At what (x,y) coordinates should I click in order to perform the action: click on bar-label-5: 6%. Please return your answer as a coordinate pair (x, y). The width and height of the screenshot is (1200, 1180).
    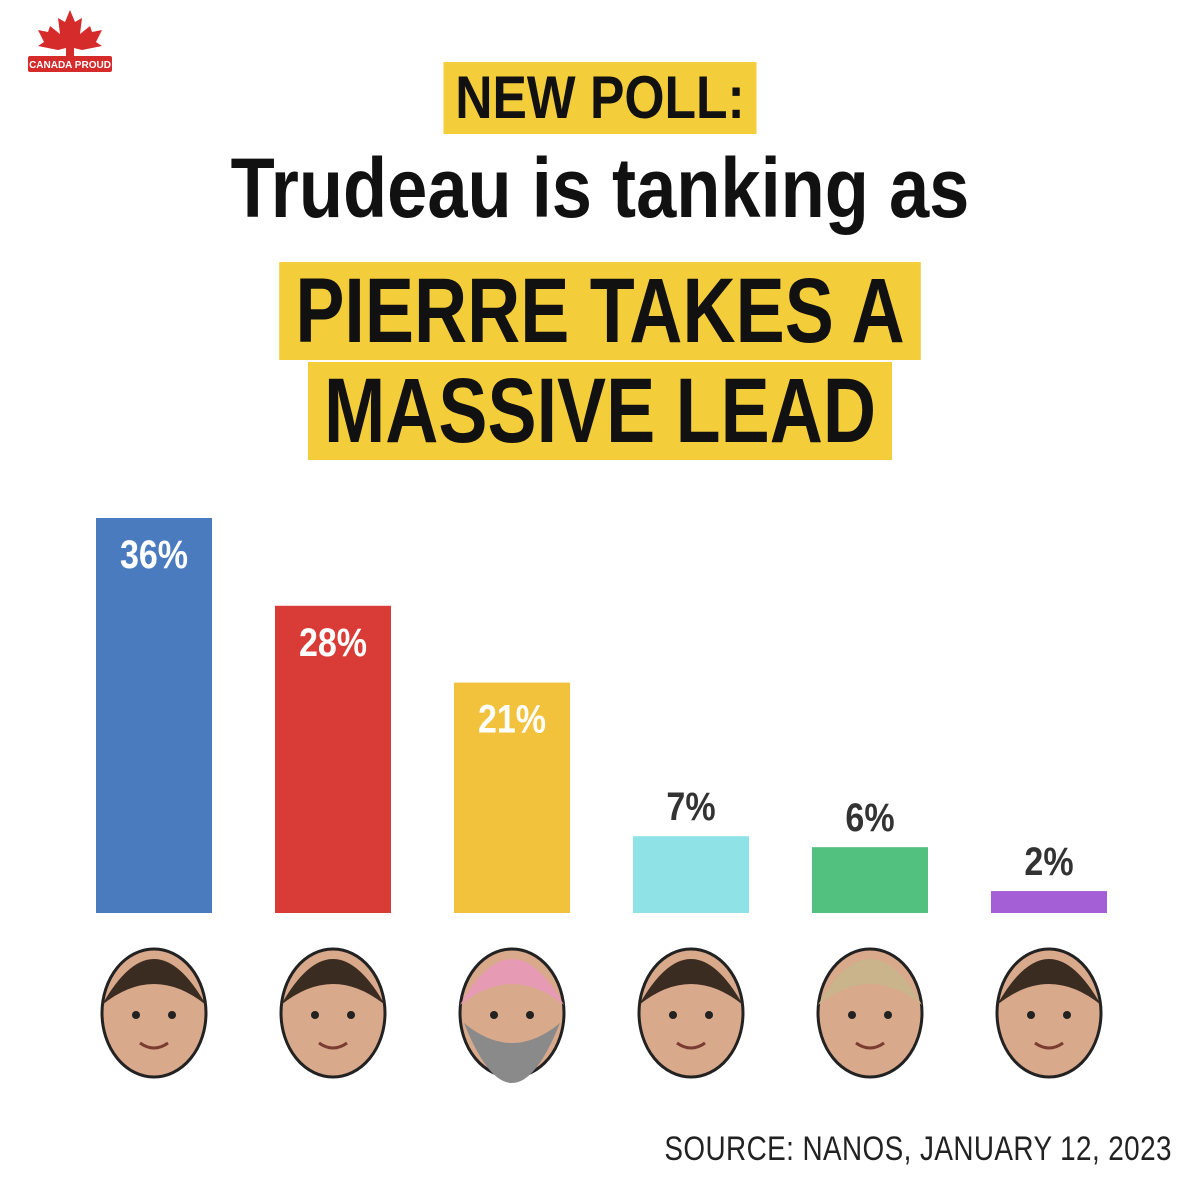
    Looking at the image, I should click on (869, 817).